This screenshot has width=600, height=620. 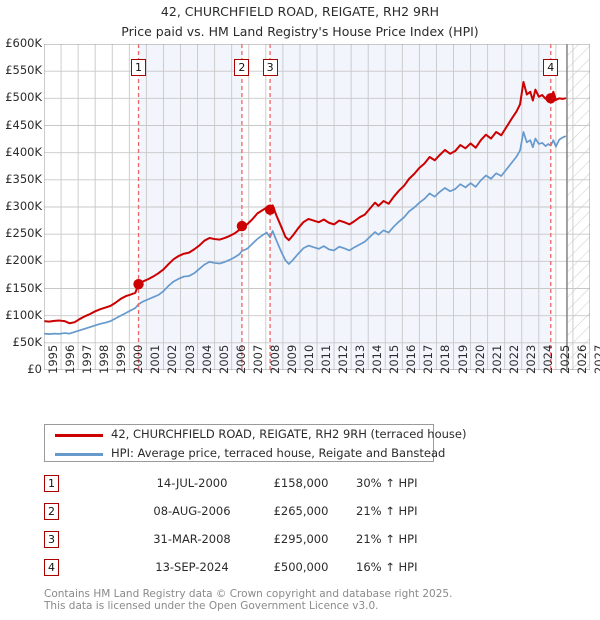 What do you see at coordinates (479, 359) in the screenshot?
I see `x-axis-tick-label: 2020` at bounding box center [479, 359].